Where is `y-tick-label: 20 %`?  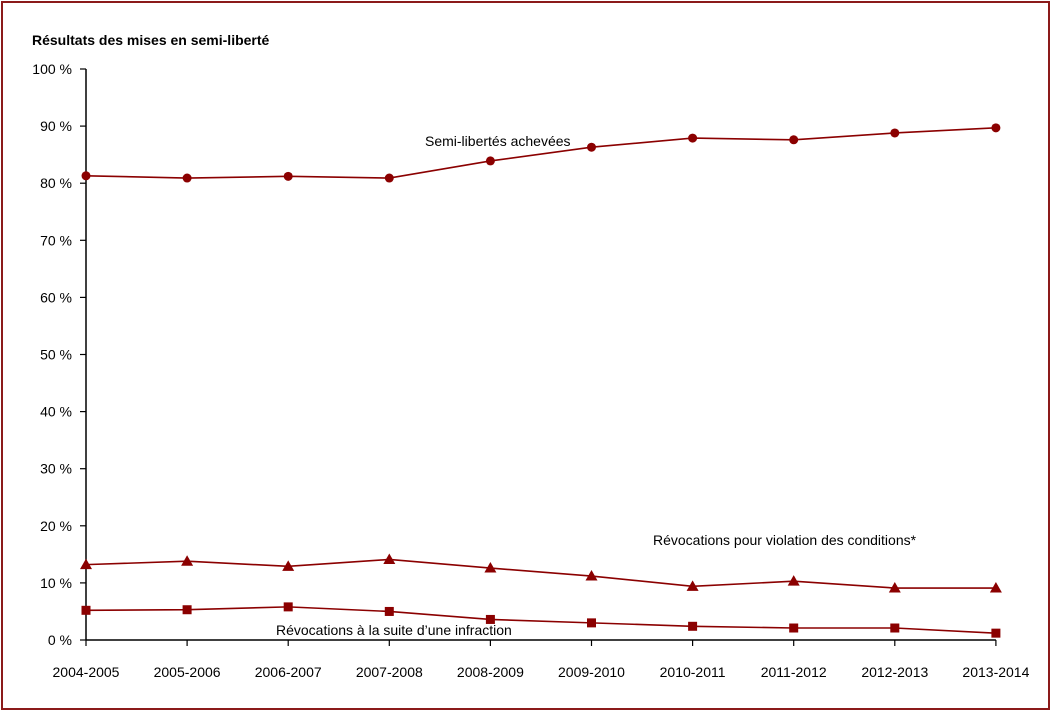 y-tick-label: 20 % is located at coordinates (56, 526).